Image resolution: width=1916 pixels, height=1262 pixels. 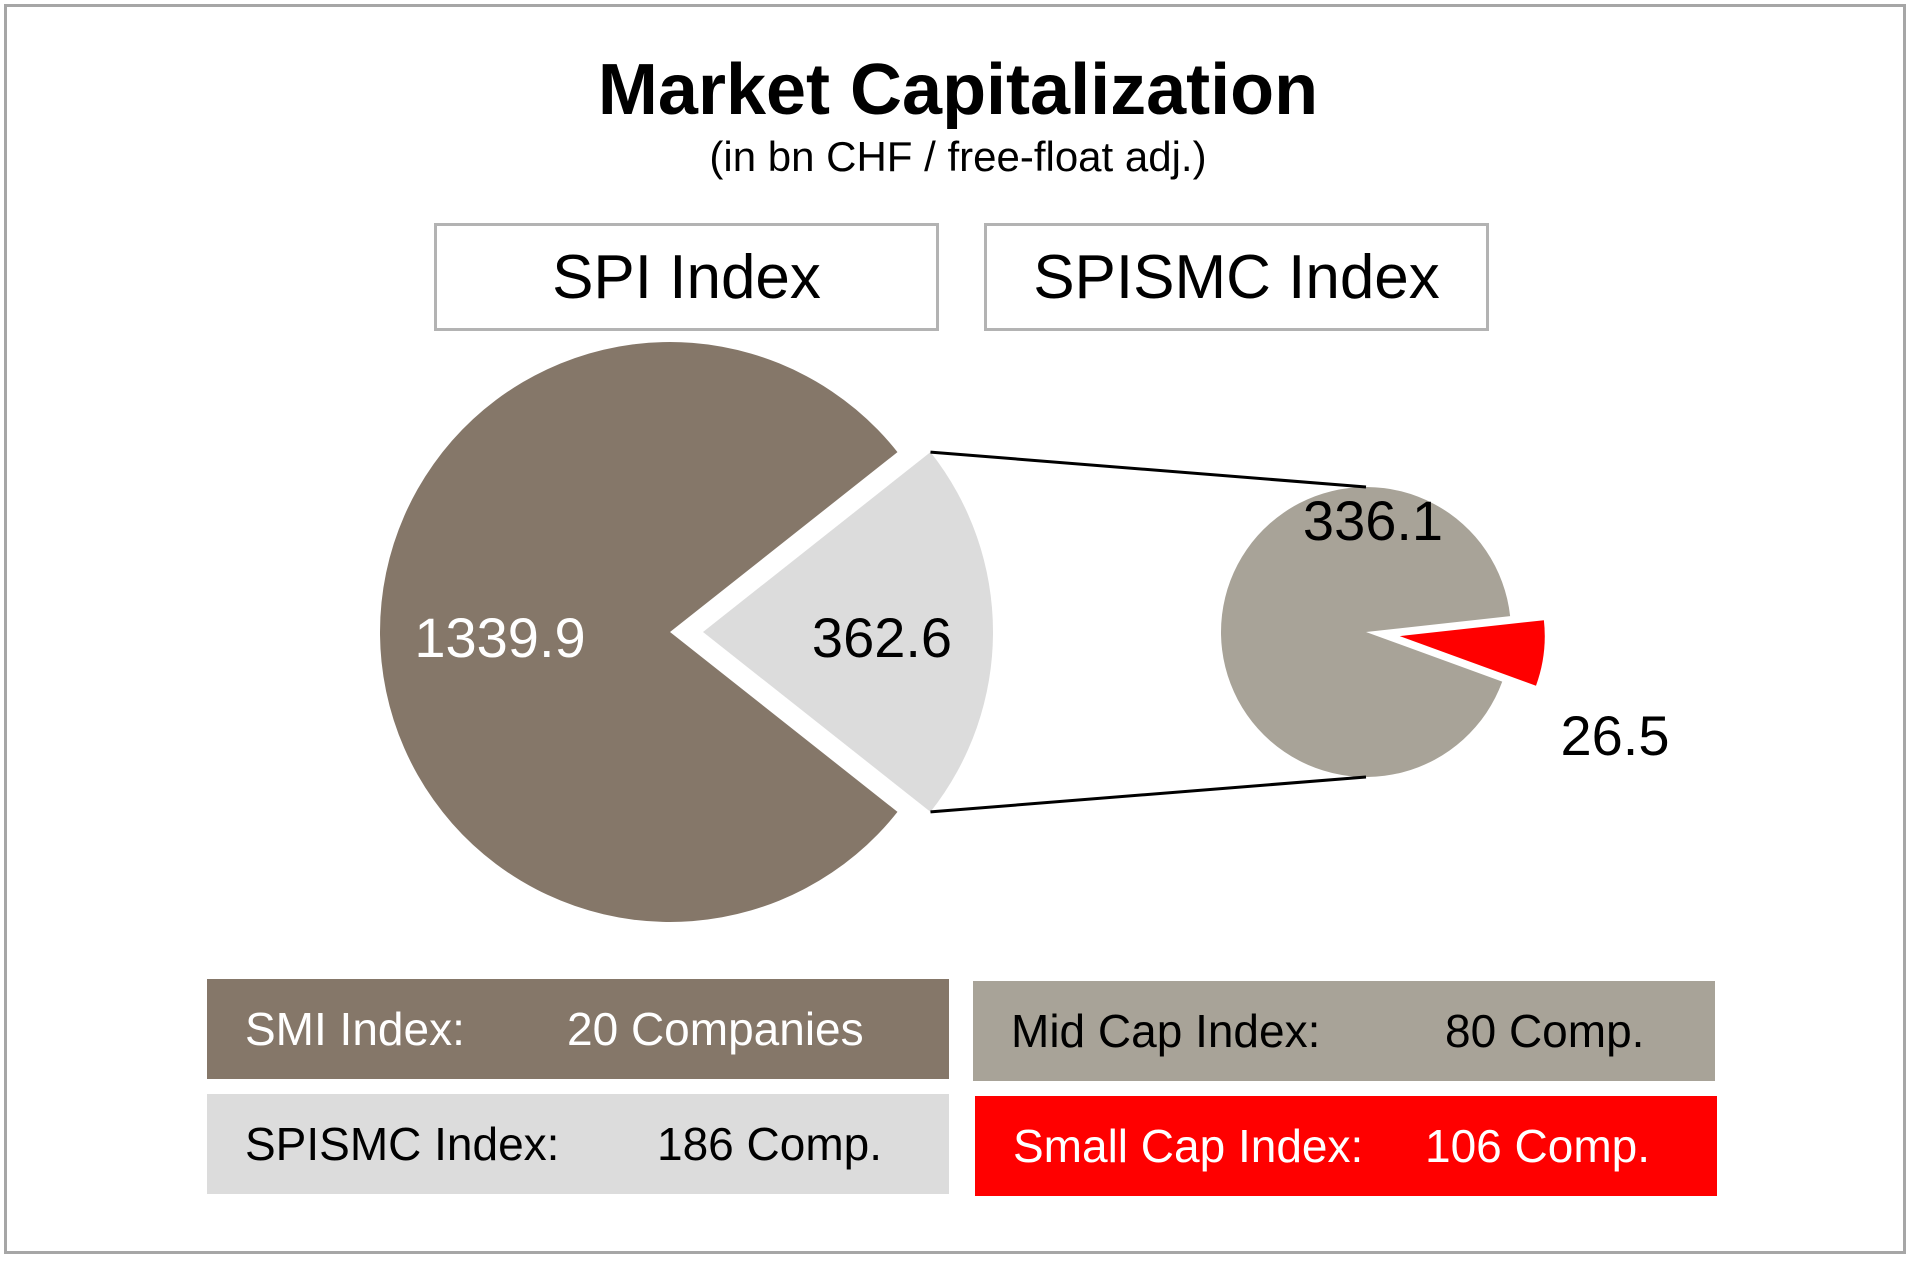 What do you see at coordinates (499, 637) in the screenshot?
I see `data-label-smi-index: 1339.9` at bounding box center [499, 637].